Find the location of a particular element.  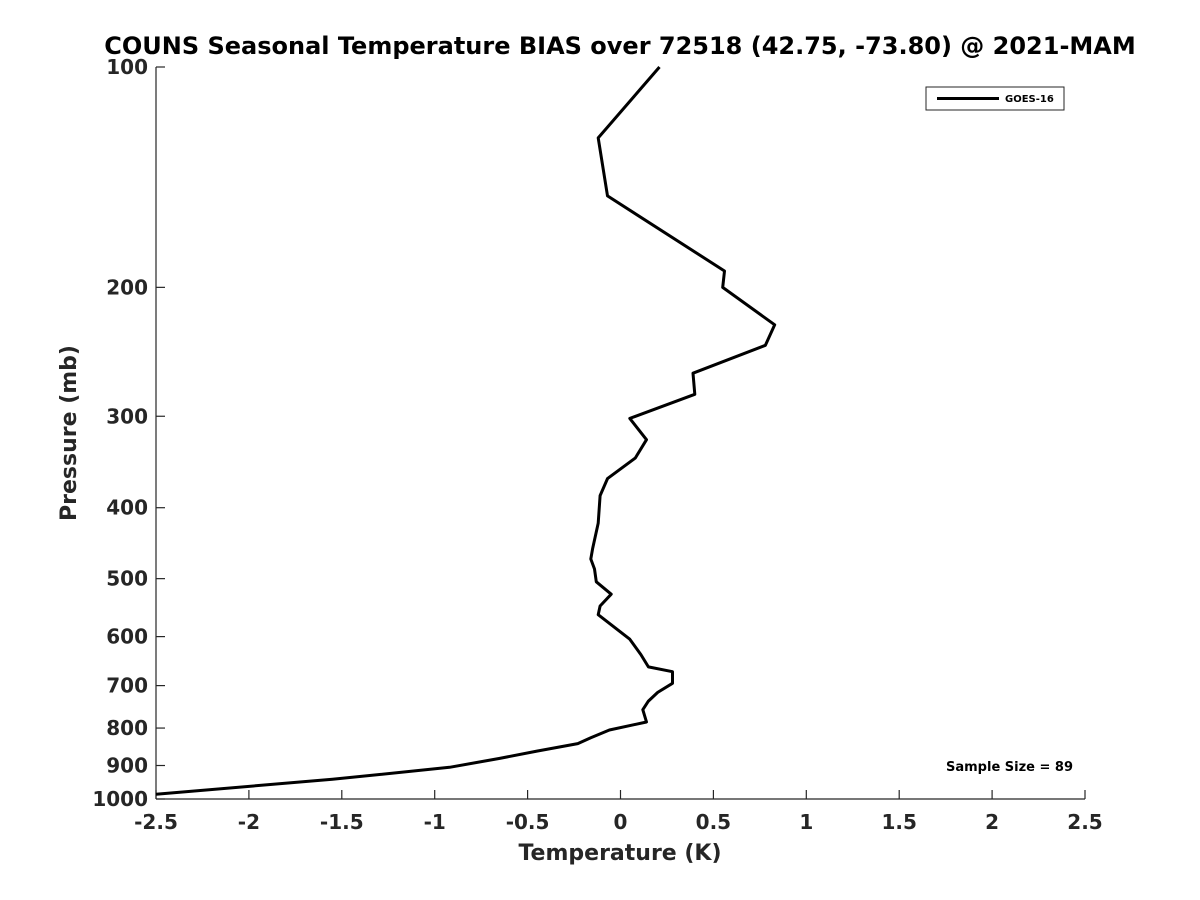

x-tick-label: 0.5 is located at coordinates (713, 822).